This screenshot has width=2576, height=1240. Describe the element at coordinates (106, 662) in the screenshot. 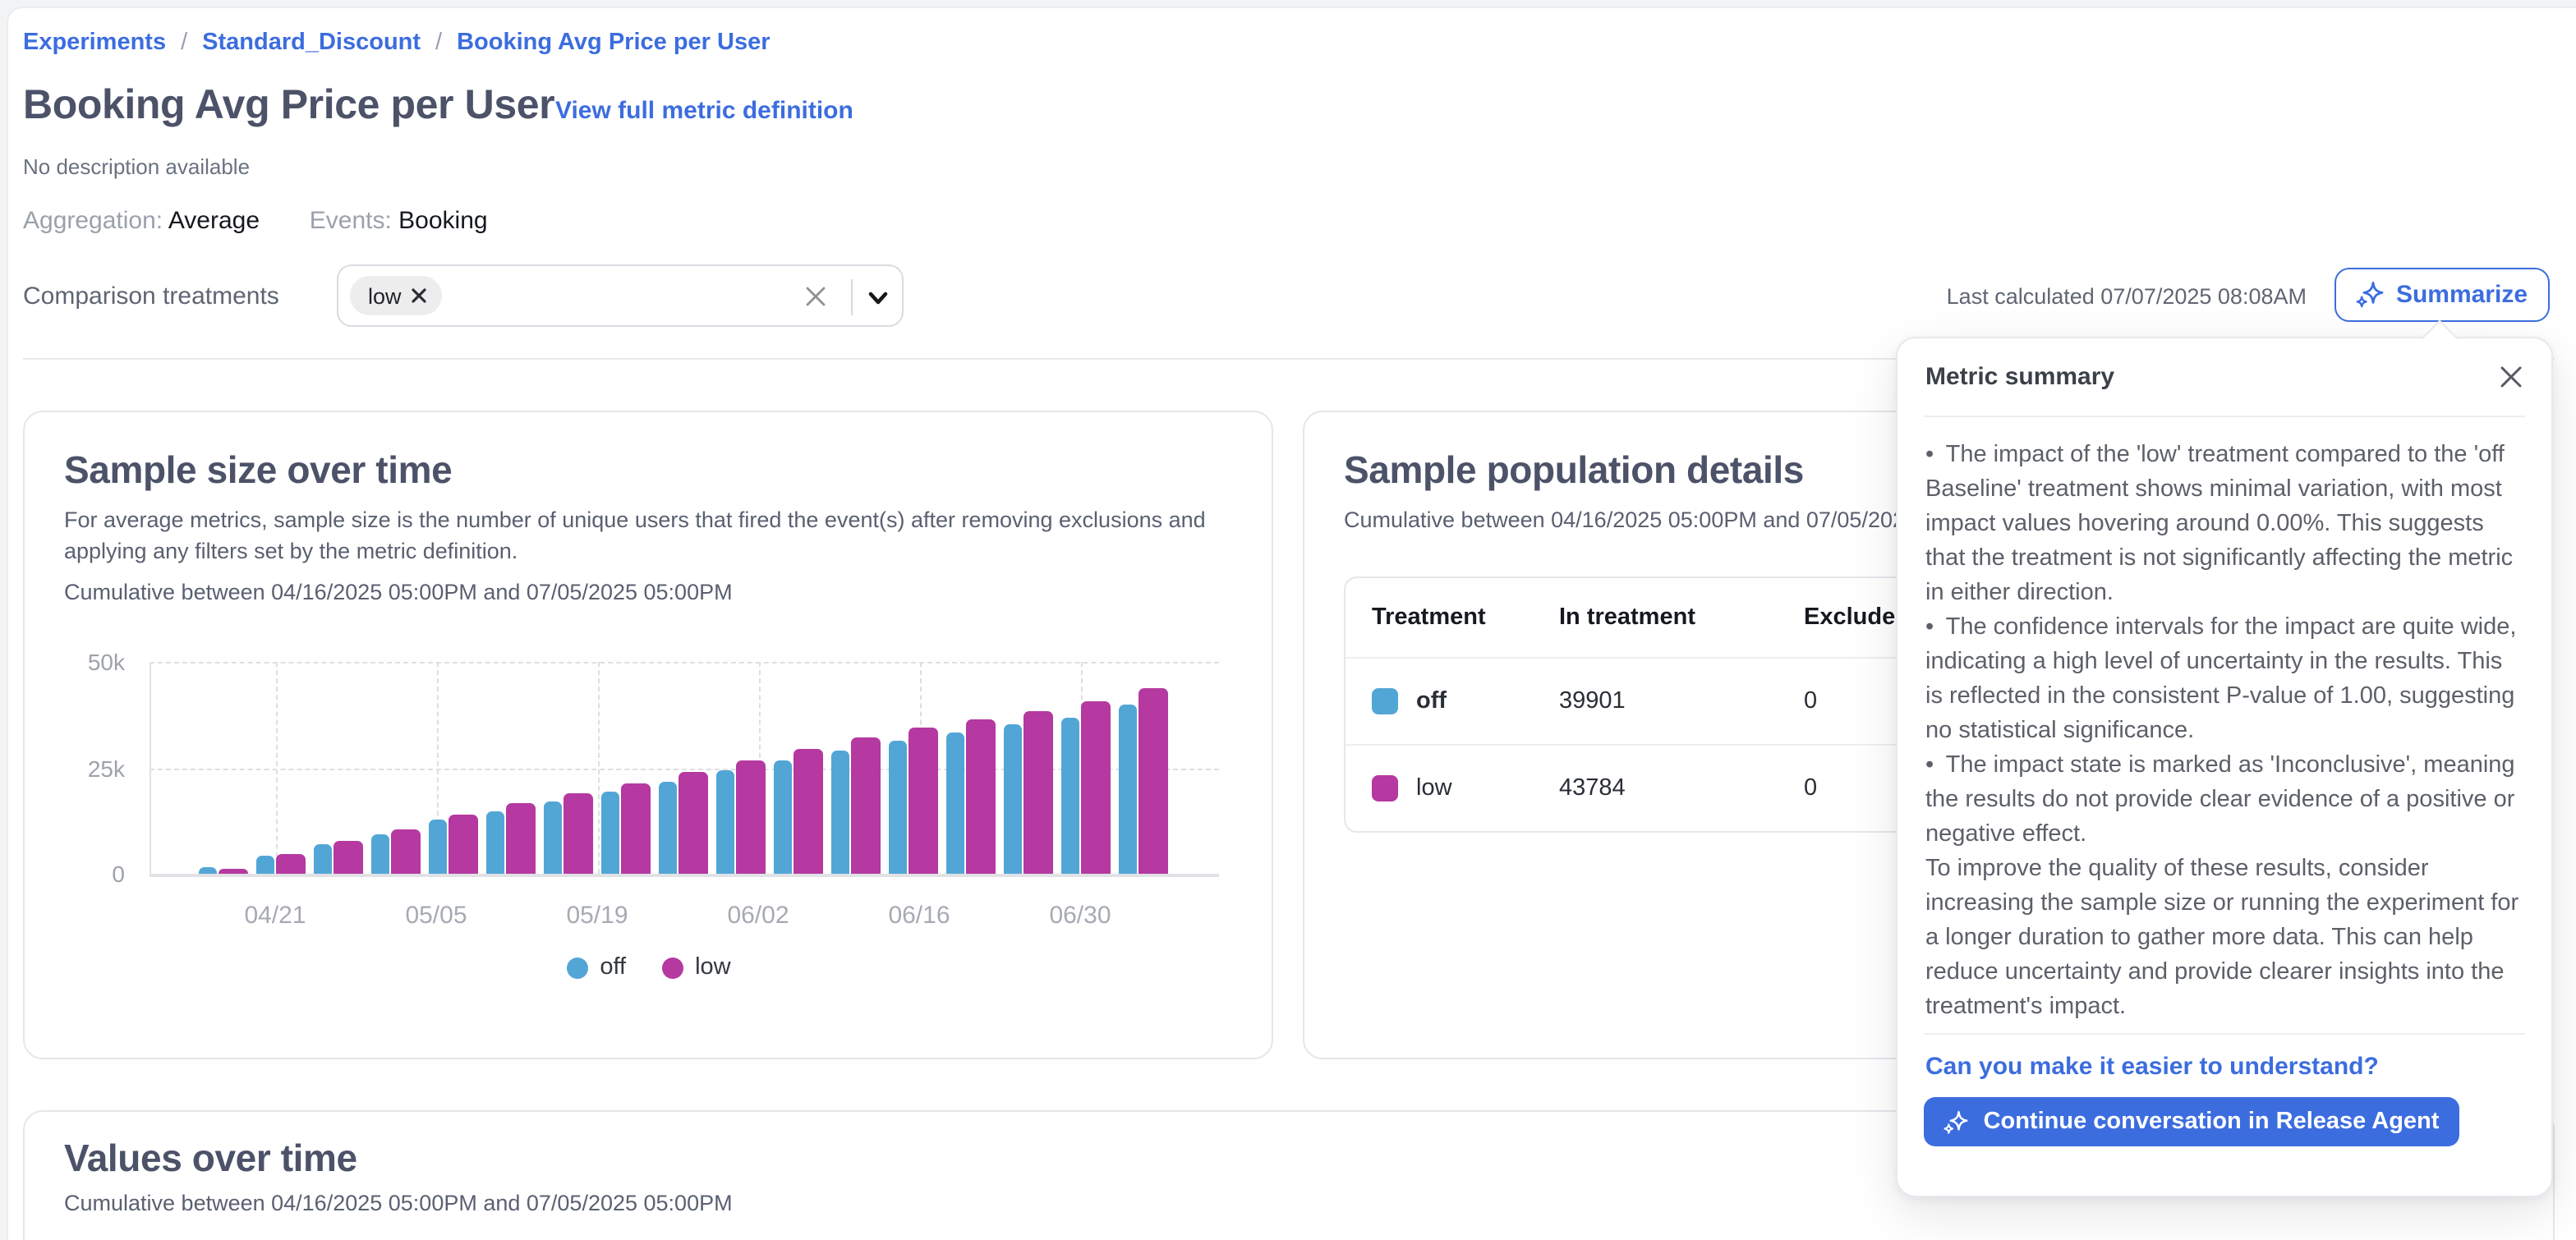

I see `y-axis-label: 50k` at that location.